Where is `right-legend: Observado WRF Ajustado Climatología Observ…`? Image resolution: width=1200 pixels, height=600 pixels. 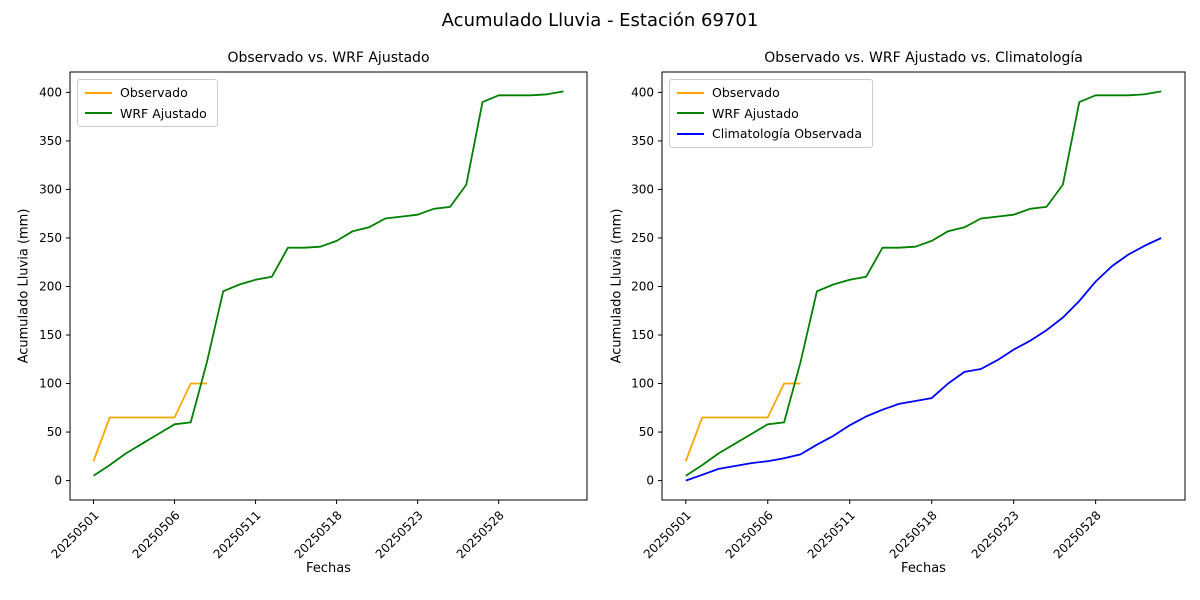 right-legend: Observado WRF Ajustado Climatología Observ… is located at coordinates (771, 113).